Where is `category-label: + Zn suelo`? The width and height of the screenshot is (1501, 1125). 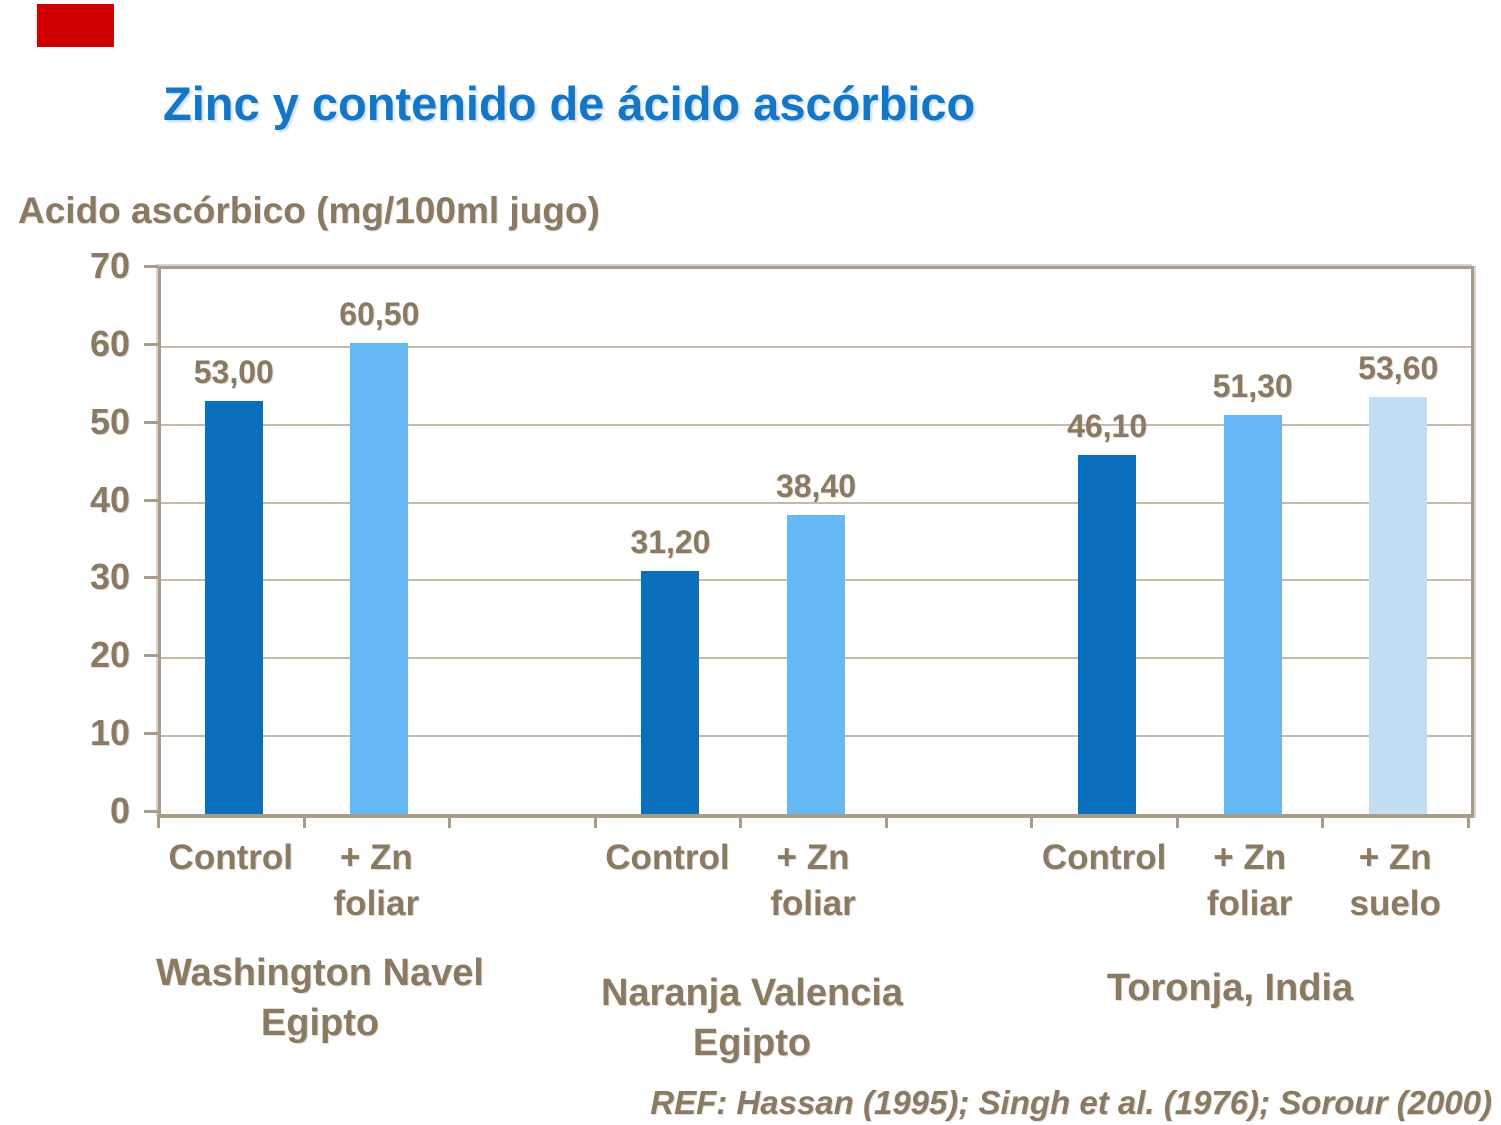 category-label: + Zn suelo is located at coordinates (1393, 881).